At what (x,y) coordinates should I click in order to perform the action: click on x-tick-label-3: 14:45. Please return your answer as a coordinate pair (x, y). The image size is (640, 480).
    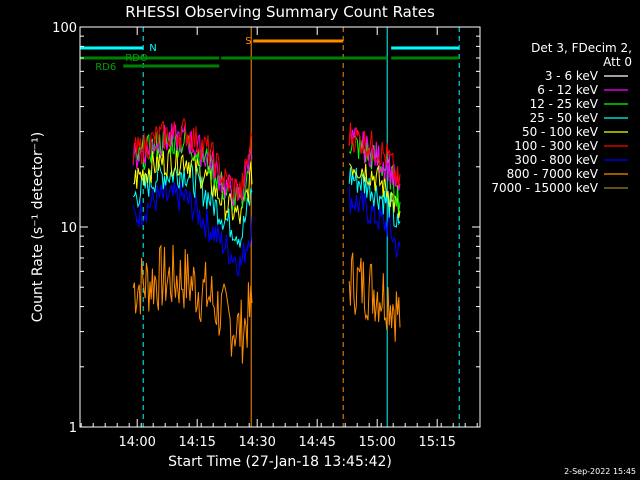
    Looking at the image, I should click on (316, 442).